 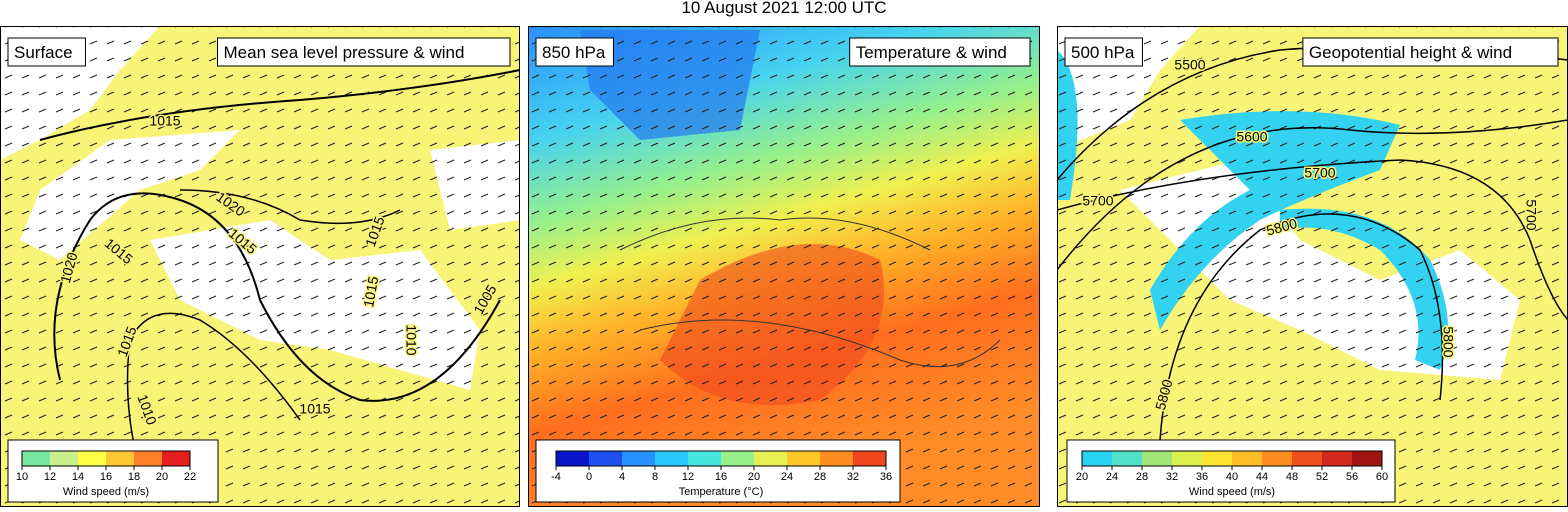 What do you see at coordinates (931, 52) in the screenshot?
I see `field-label: Temperature & wind` at bounding box center [931, 52].